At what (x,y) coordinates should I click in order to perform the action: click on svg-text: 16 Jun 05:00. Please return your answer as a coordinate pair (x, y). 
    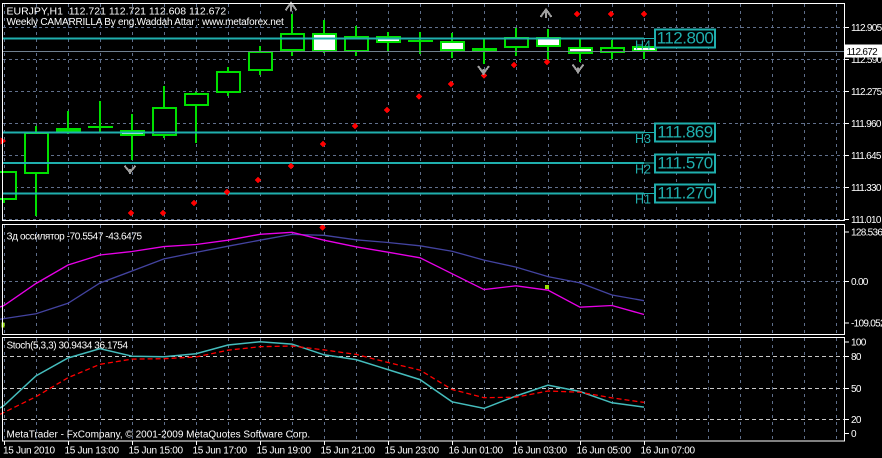
    Looking at the image, I should click on (604, 451).